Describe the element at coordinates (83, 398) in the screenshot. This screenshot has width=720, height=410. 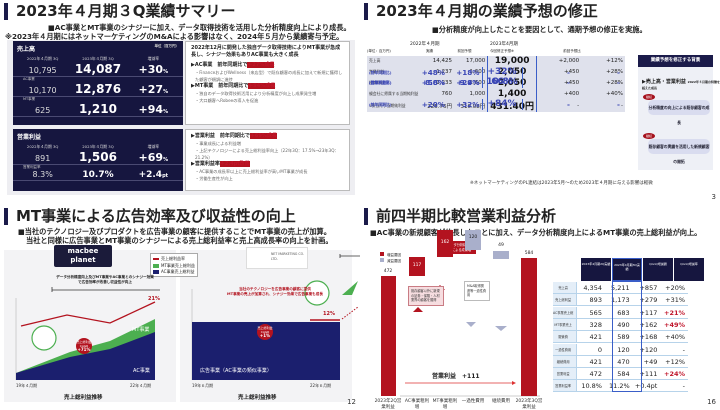
I see `left-chart-title: 売上総利益推移` at that location.